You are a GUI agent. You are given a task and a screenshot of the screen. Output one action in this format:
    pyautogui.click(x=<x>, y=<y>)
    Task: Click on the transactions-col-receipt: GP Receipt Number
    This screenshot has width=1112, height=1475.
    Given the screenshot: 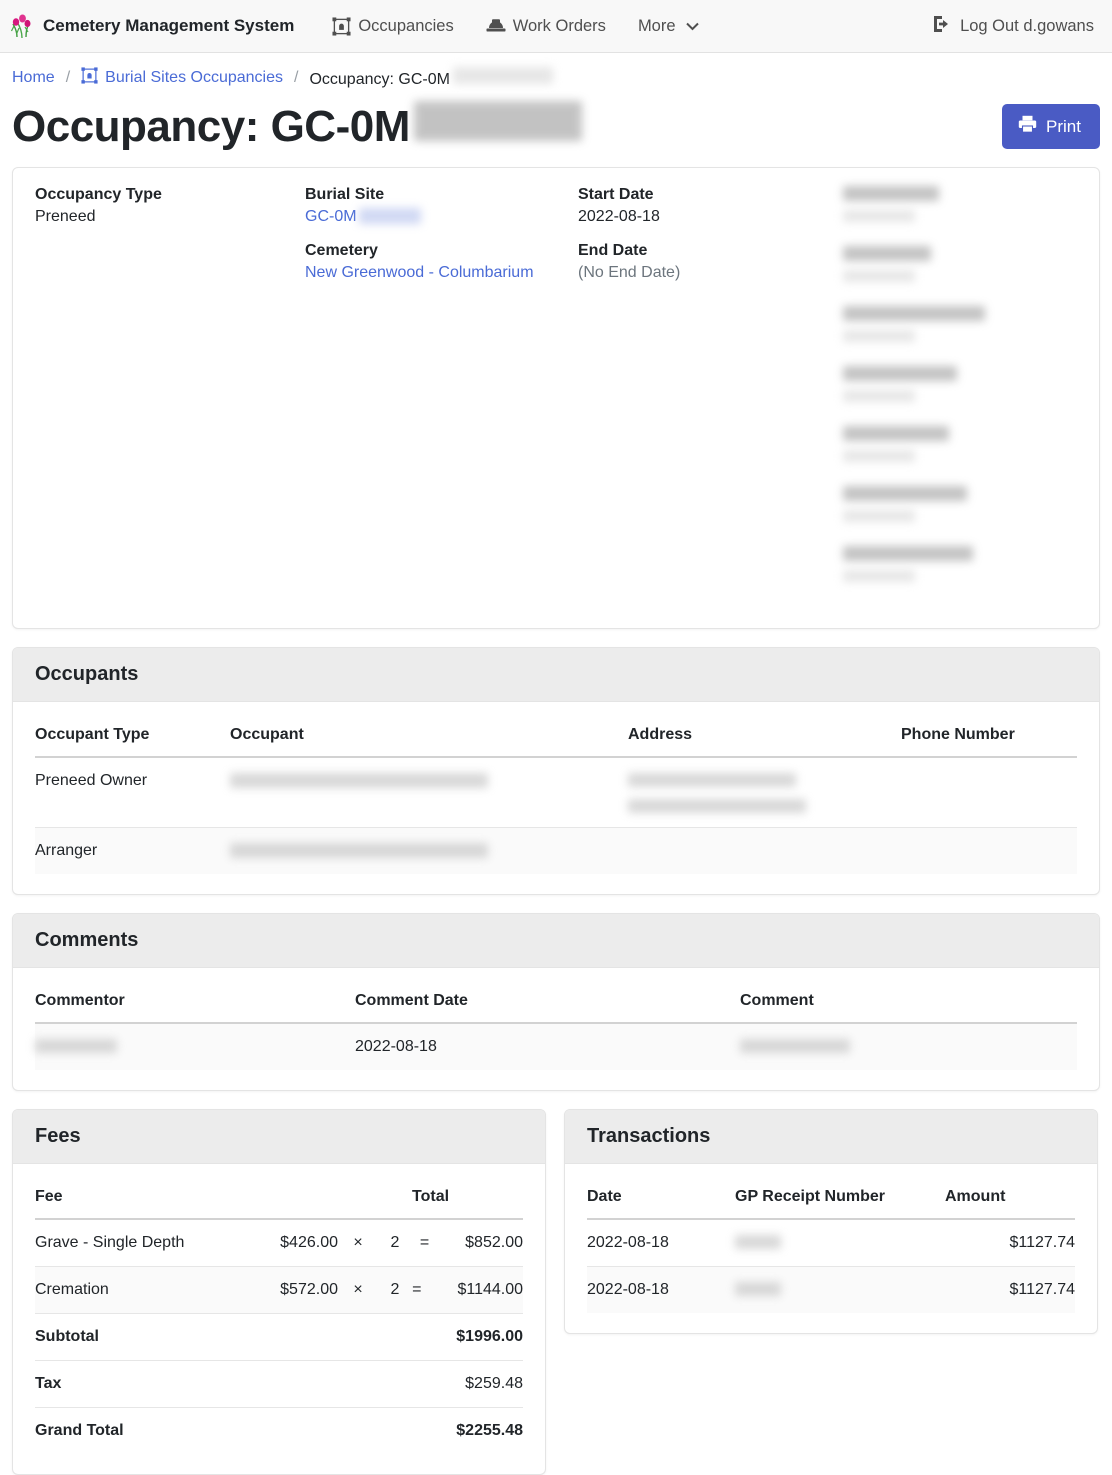 What is the action you would take?
    pyautogui.click(x=840, y=1199)
    